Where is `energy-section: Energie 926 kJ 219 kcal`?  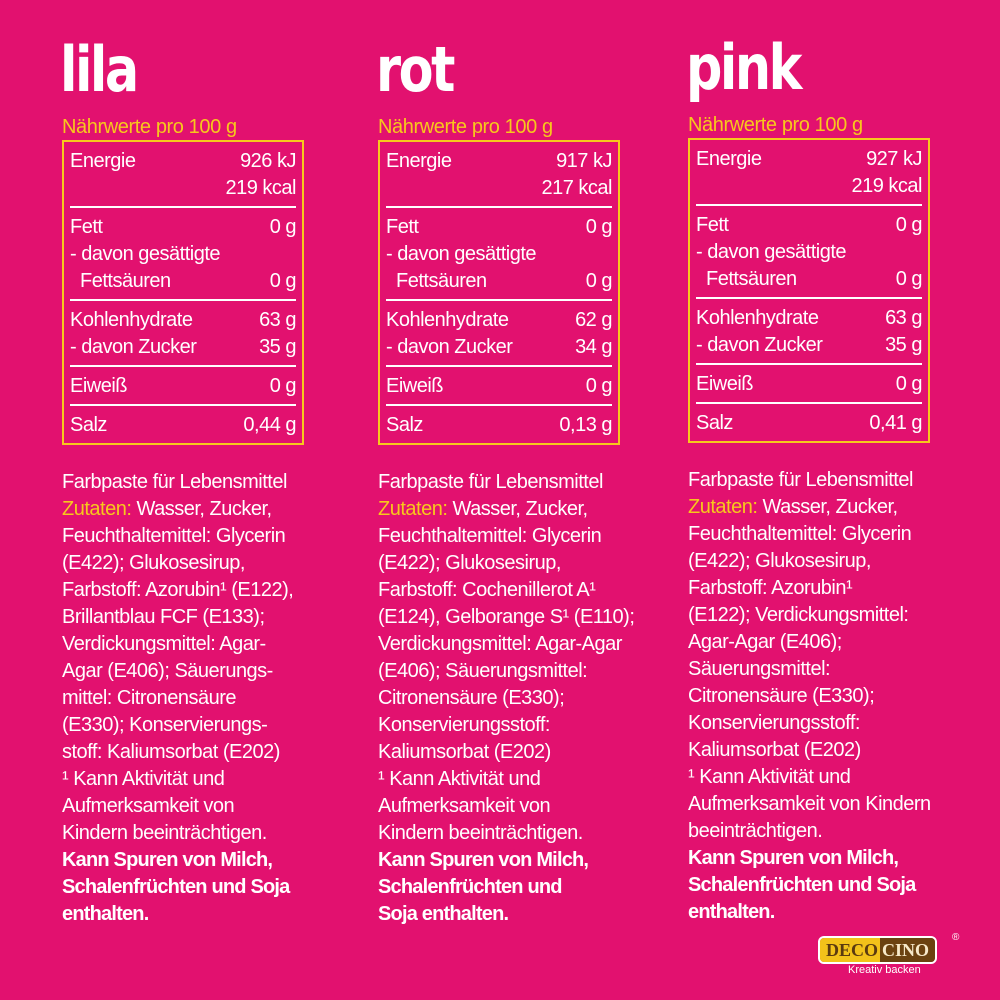 energy-section: Energie 926 kJ 219 kcal is located at coordinates (183, 175).